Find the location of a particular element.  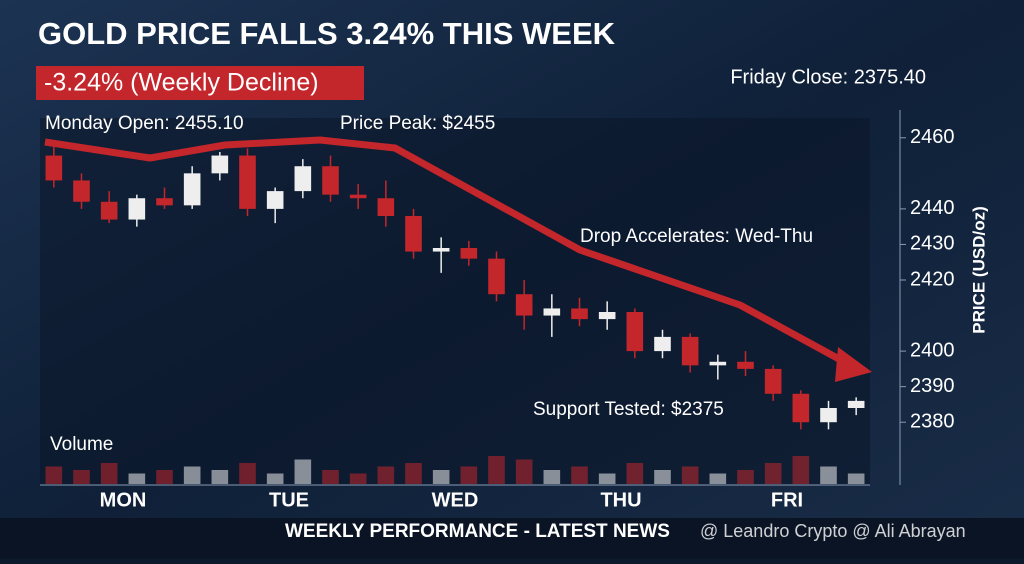

y-tick-label: 2380 is located at coordinates (932, 422).